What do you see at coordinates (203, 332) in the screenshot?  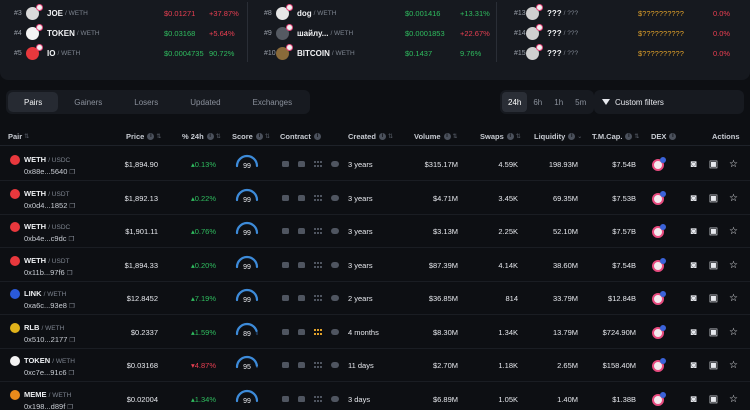 I see `change-cell: ▴1.59%` at bounding box center [203, 332].